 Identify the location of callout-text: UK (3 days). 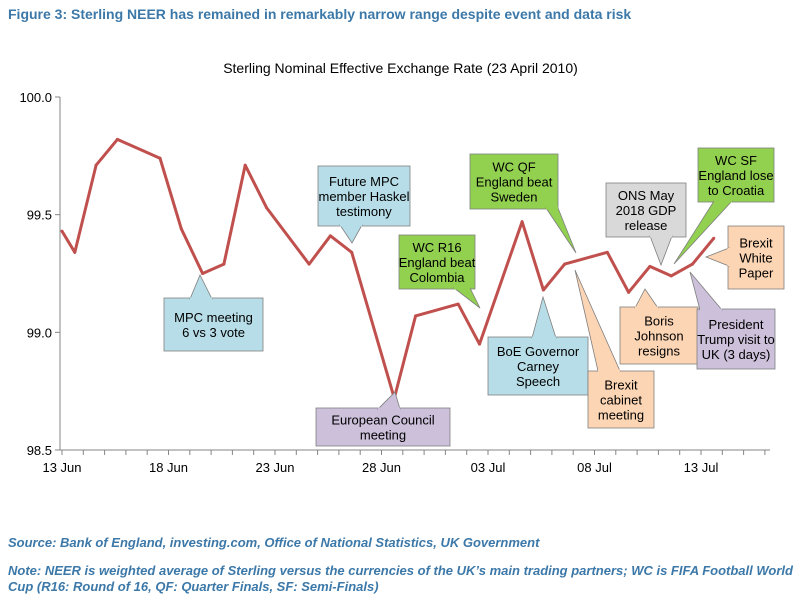
(736, 354).